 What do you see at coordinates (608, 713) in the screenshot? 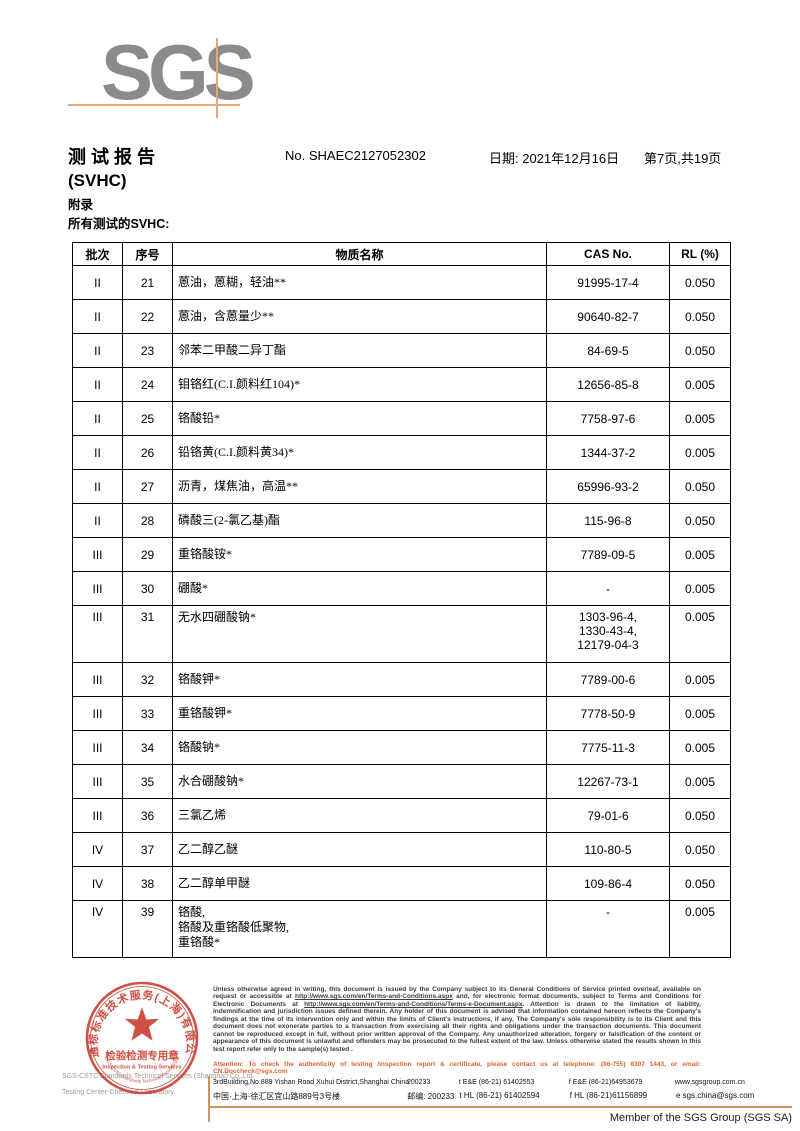
I see `cas-cell: 7778-50-9` at bounding box center [608, 713].